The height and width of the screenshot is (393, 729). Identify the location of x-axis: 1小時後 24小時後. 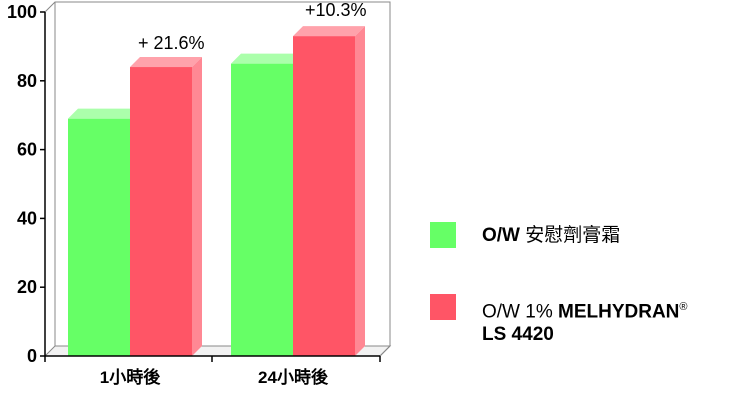
(212, 371).